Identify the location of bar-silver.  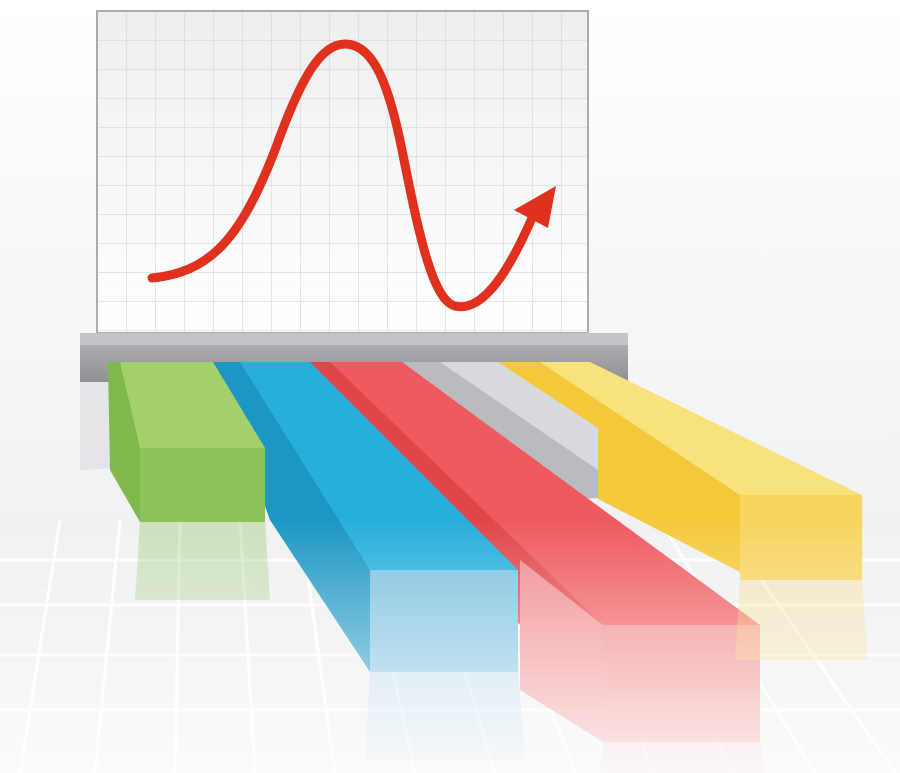
(500, 431).